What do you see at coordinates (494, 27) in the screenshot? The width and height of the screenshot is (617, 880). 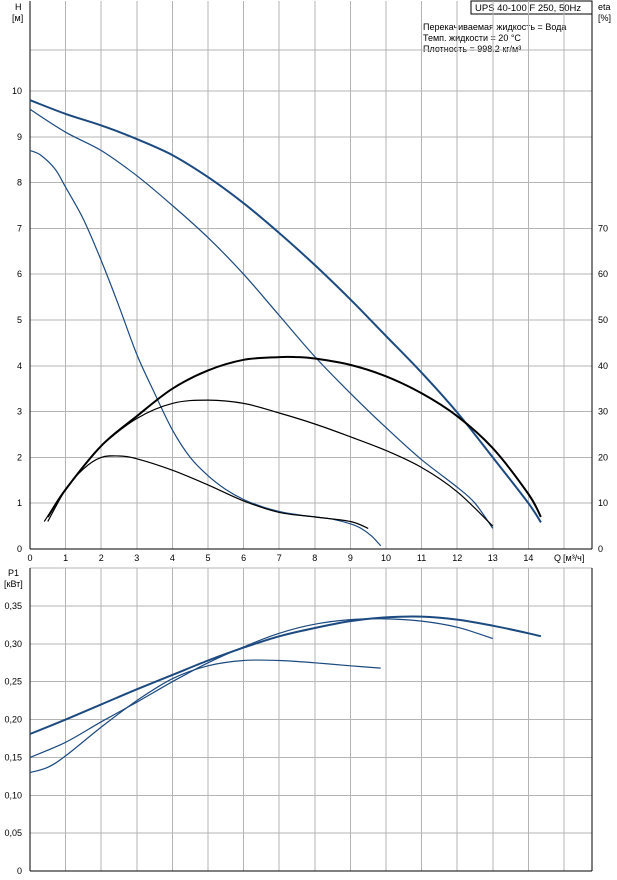 I see `info-line-1: Перекачиваемая жидкость = Вода` at bounding box center [494, 27].